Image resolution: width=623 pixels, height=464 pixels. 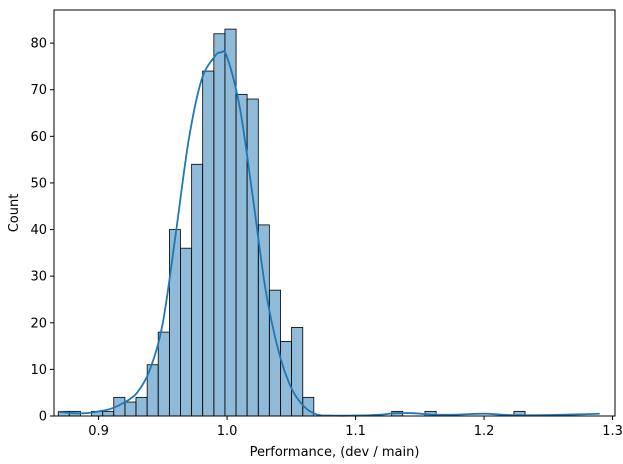 What do you see at coordinates (43, 417) in the screenshot?
I see `y-tick-label: 0` at bounding box center [43, 417].